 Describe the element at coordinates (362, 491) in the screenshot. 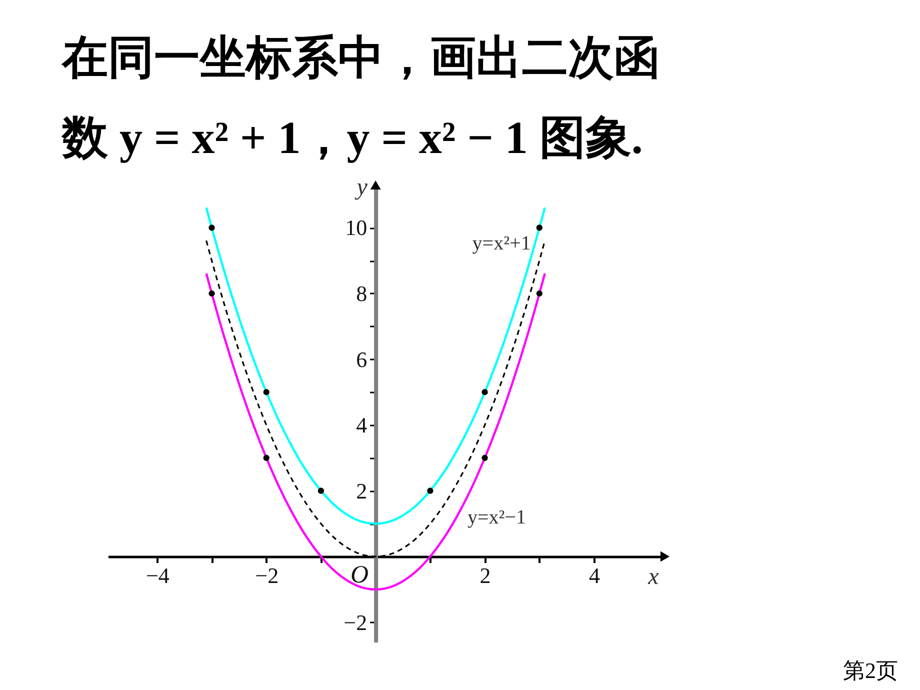

I see `y-tick-label: 2` at that location.